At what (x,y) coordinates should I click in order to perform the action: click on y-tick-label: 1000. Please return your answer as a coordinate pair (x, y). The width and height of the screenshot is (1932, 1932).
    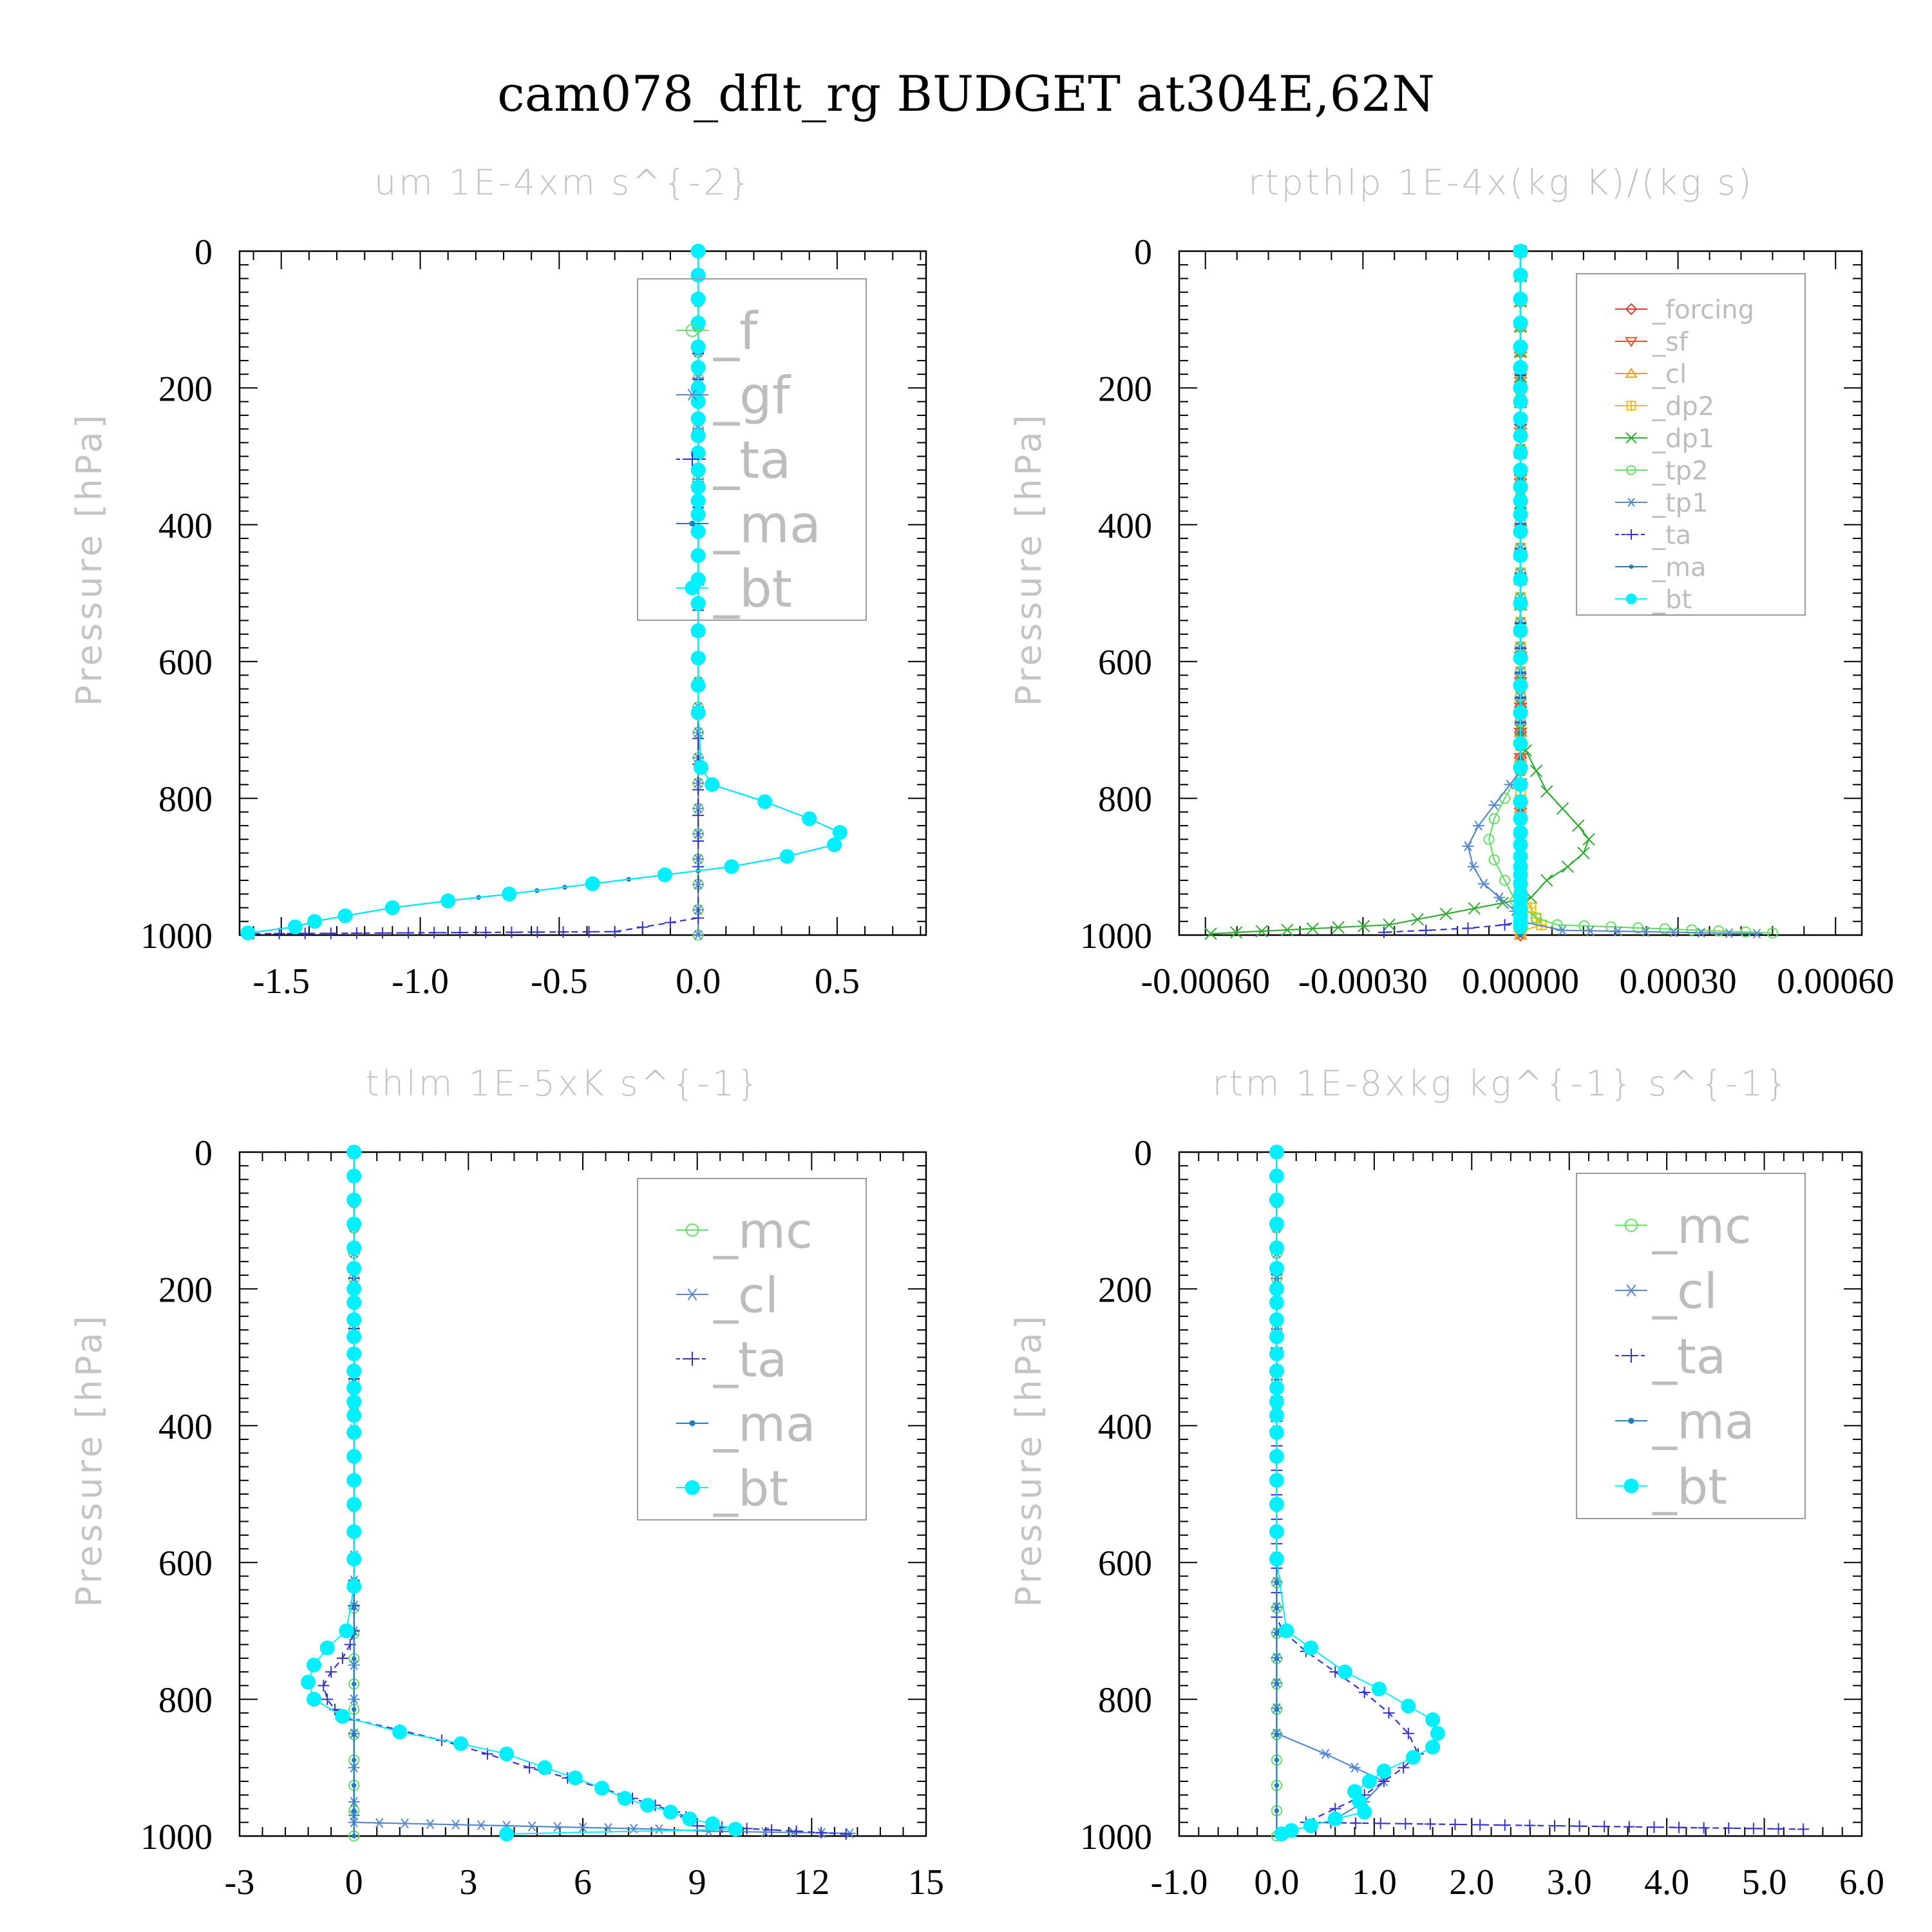
    Looking at the image, I should click on (176, 1837).